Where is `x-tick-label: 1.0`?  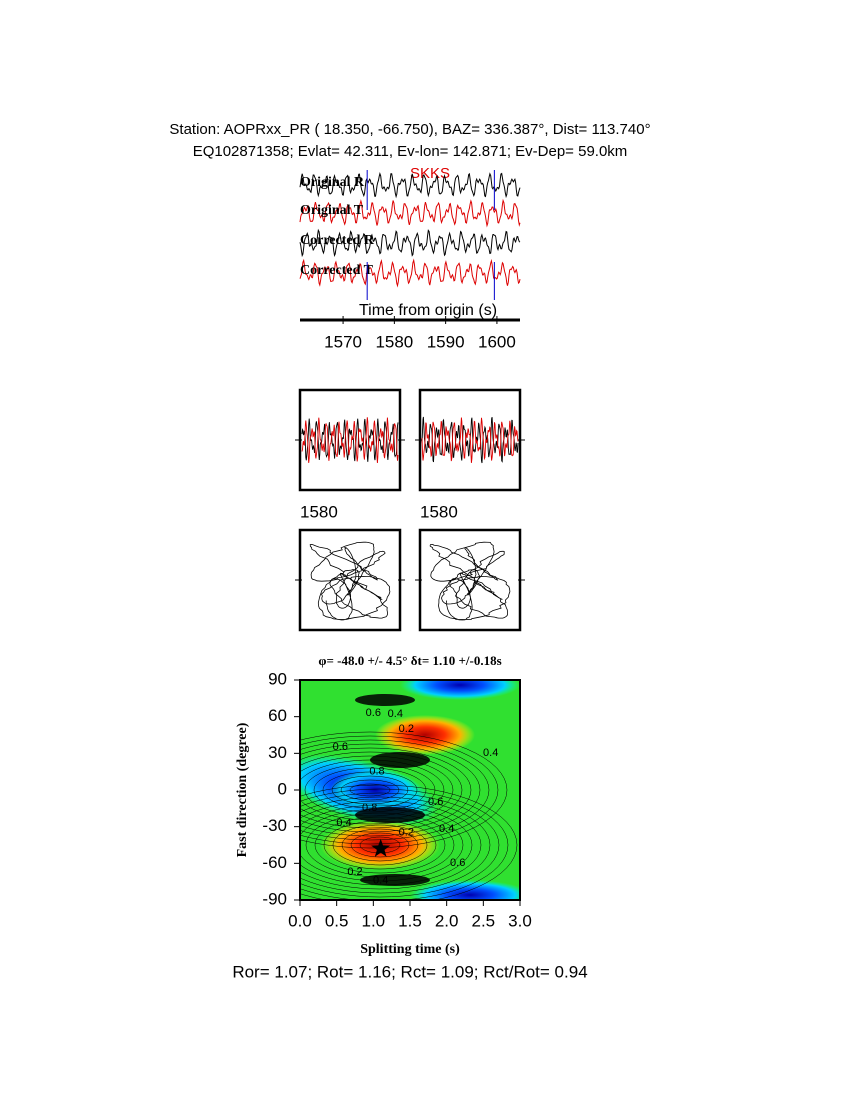
x-tick-label: 1.0 is located at coordinates (374, 920).